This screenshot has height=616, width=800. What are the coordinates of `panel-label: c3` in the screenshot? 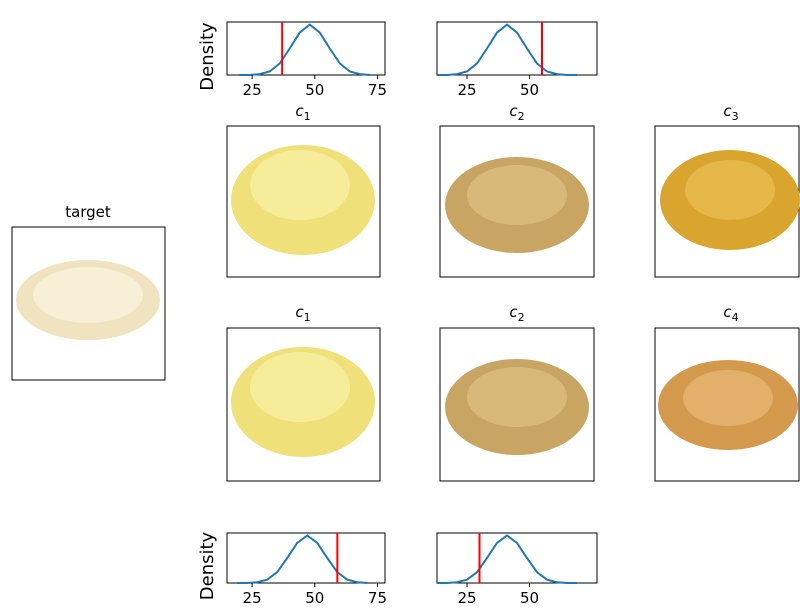 It's located at (730, 112).